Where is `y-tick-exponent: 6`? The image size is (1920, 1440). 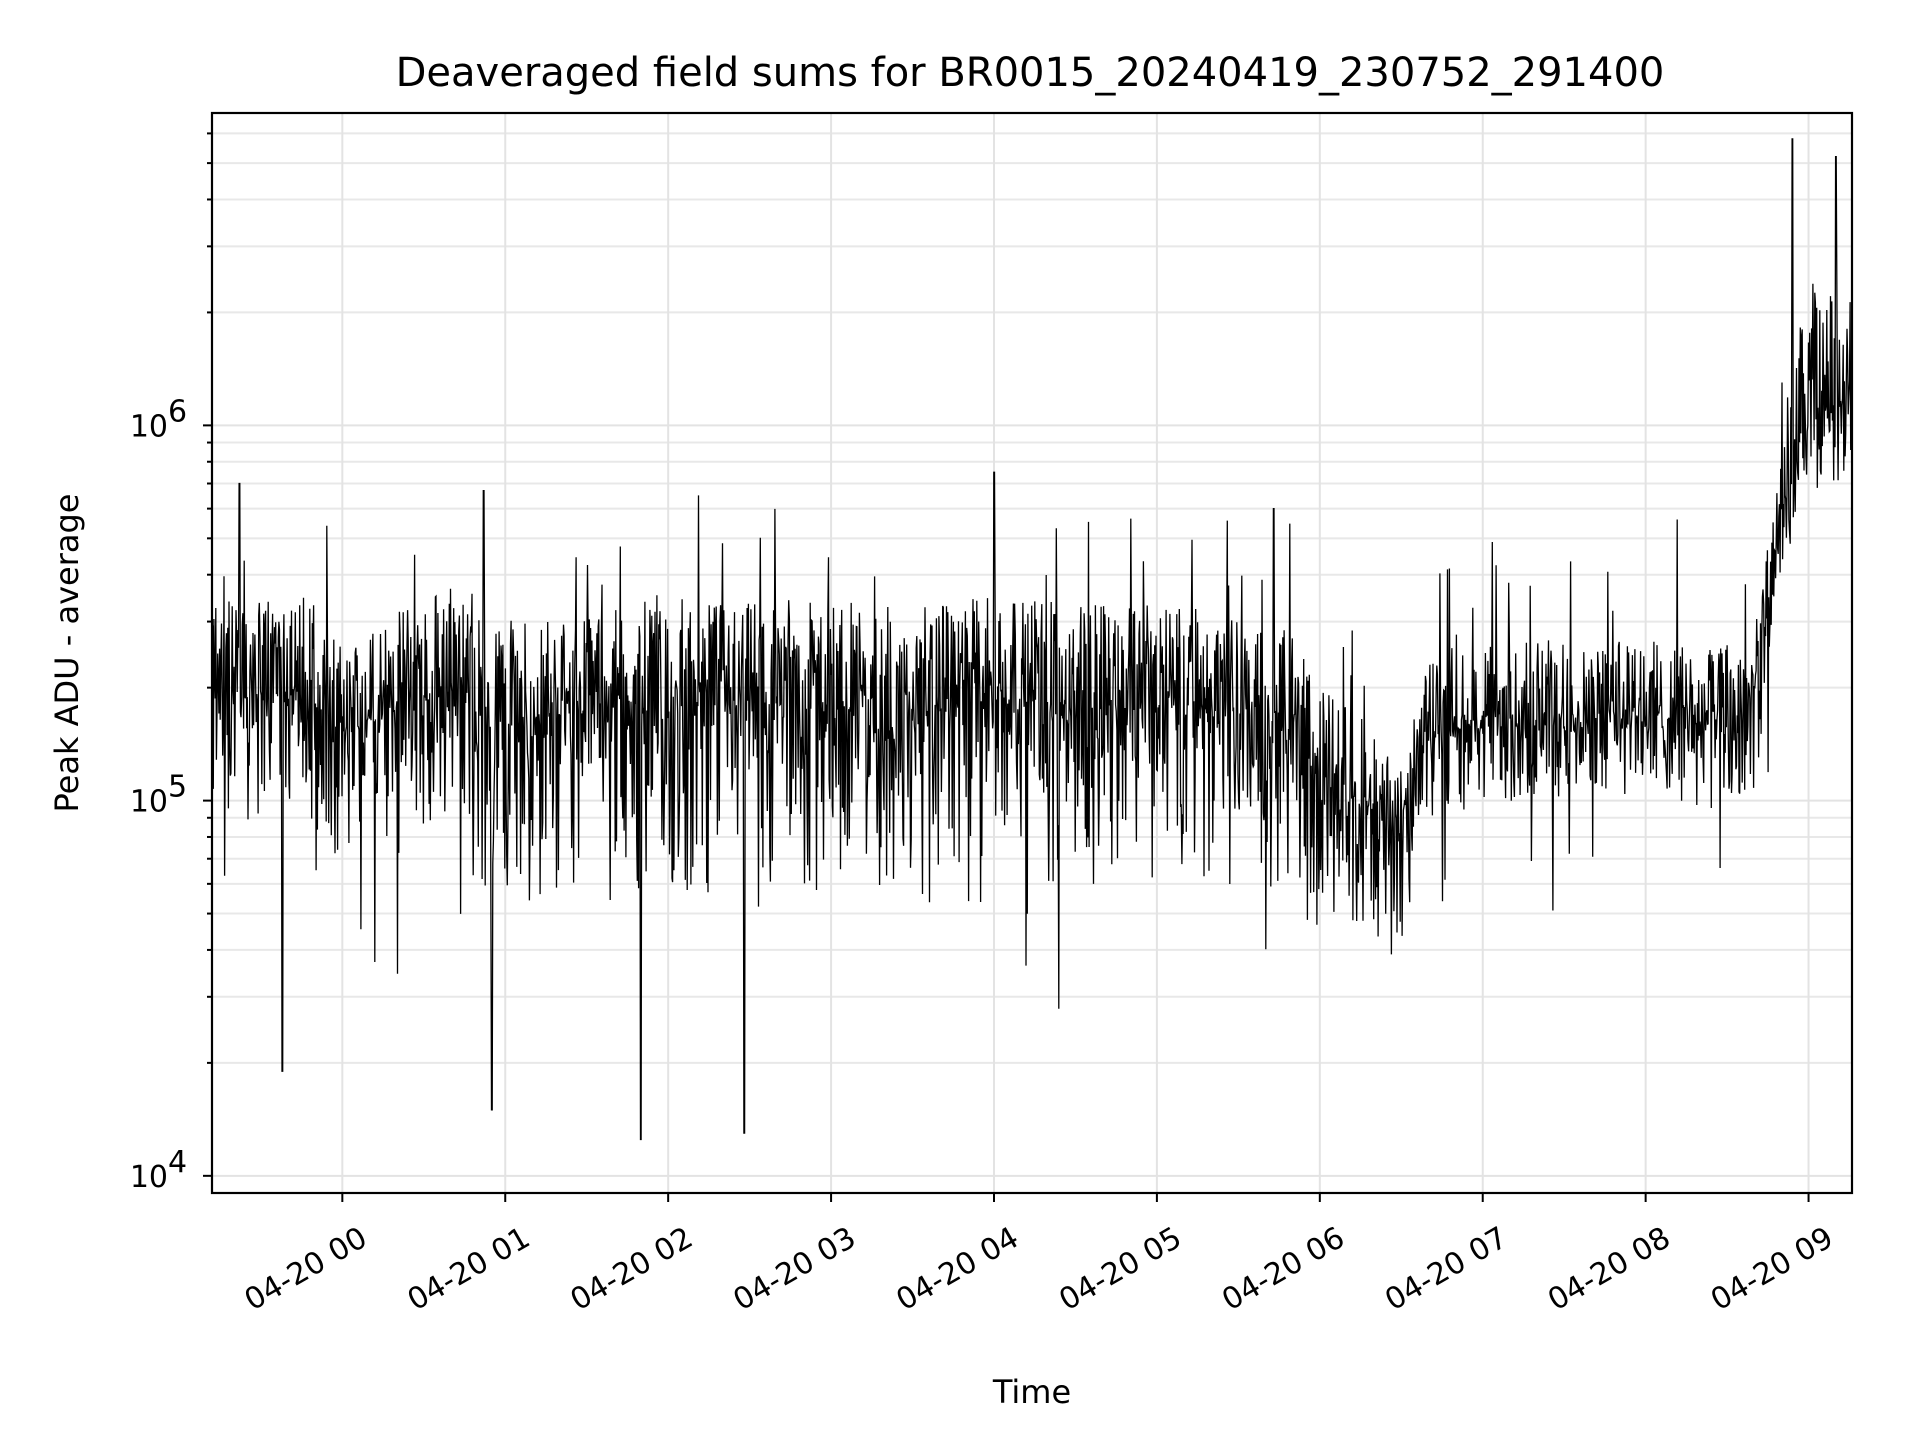 y-tick-exponent: 6 is located at coordinates (177, 411).